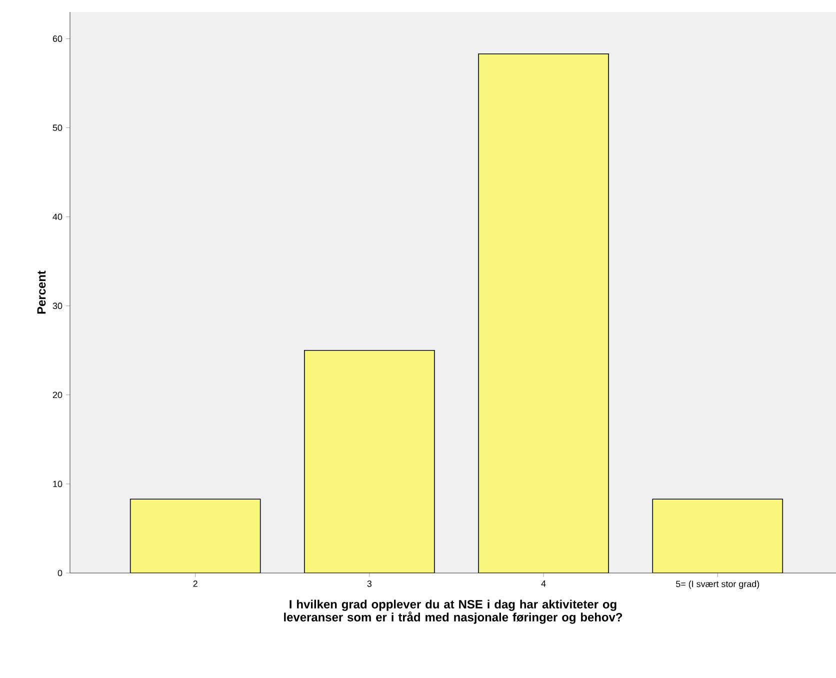  Describe the element at coordinates (718, 584) in the screenshot. I see `x-tick-label: 5= (I svært stor grad)` at that location.